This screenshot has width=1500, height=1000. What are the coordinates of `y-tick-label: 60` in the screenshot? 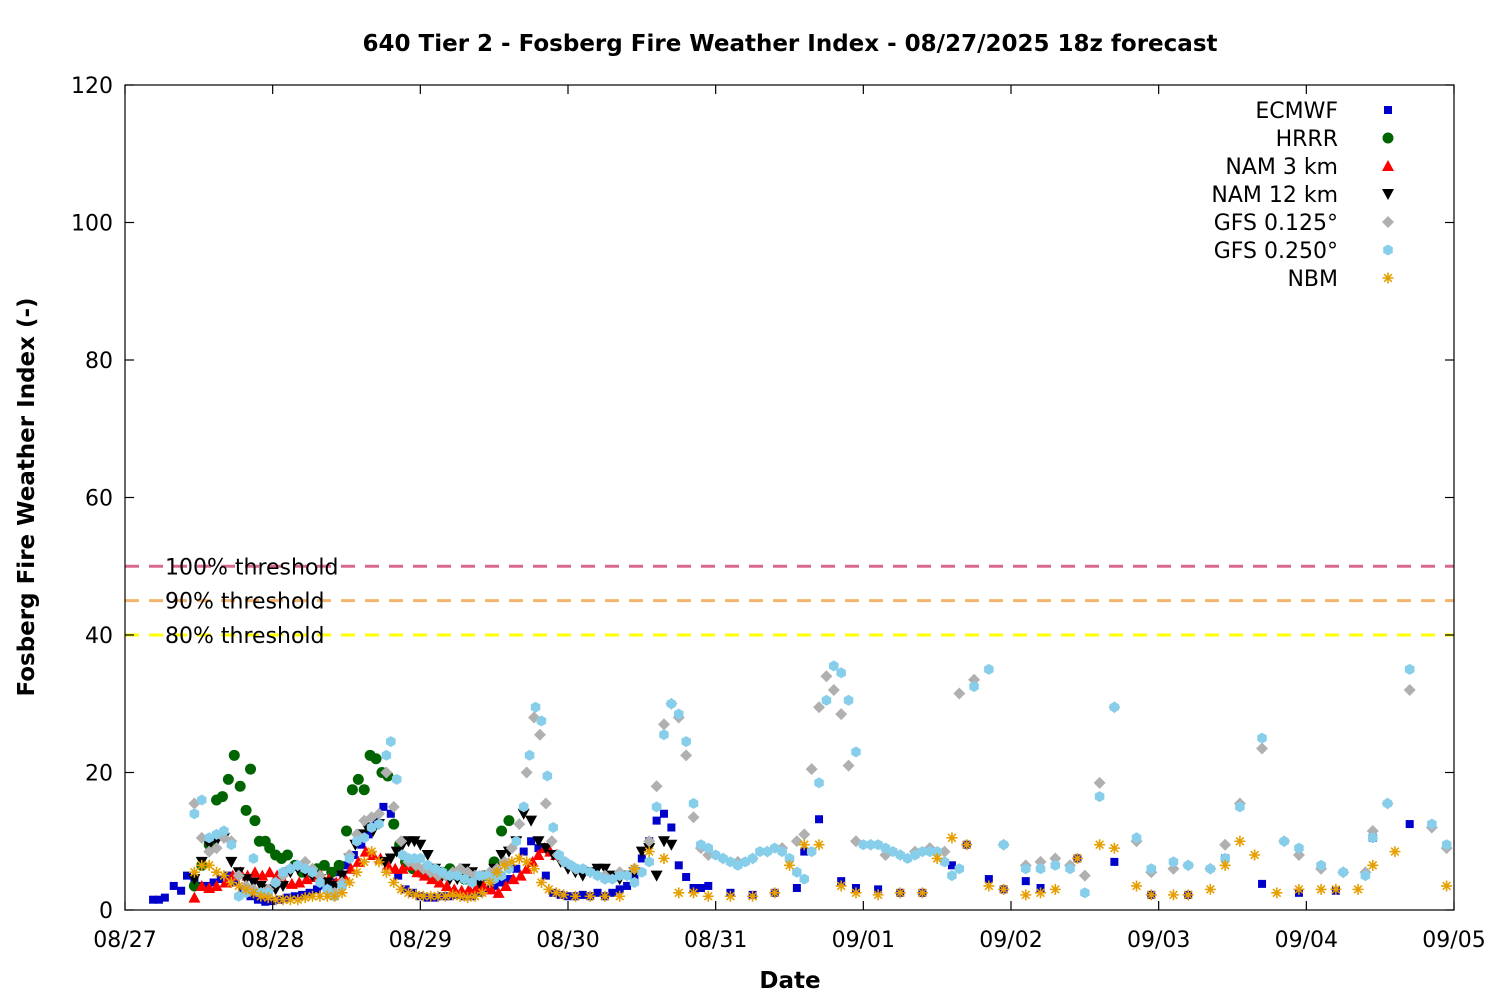 It's located at (99, 499).